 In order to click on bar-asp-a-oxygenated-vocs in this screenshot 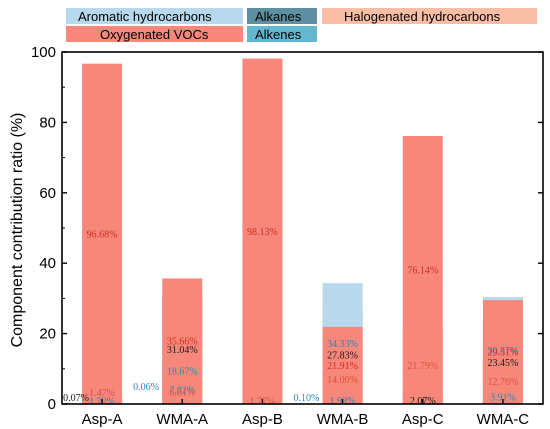, I will do `click(102, 233)`.